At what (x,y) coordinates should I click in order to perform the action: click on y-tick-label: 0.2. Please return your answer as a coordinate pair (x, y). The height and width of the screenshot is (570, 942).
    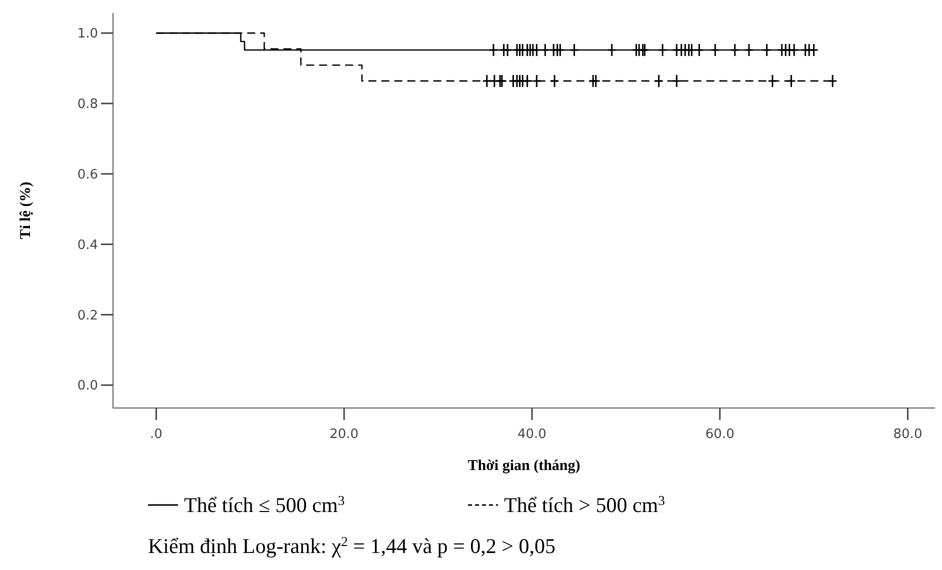
    Looking at the image, I should click on (87, 316).